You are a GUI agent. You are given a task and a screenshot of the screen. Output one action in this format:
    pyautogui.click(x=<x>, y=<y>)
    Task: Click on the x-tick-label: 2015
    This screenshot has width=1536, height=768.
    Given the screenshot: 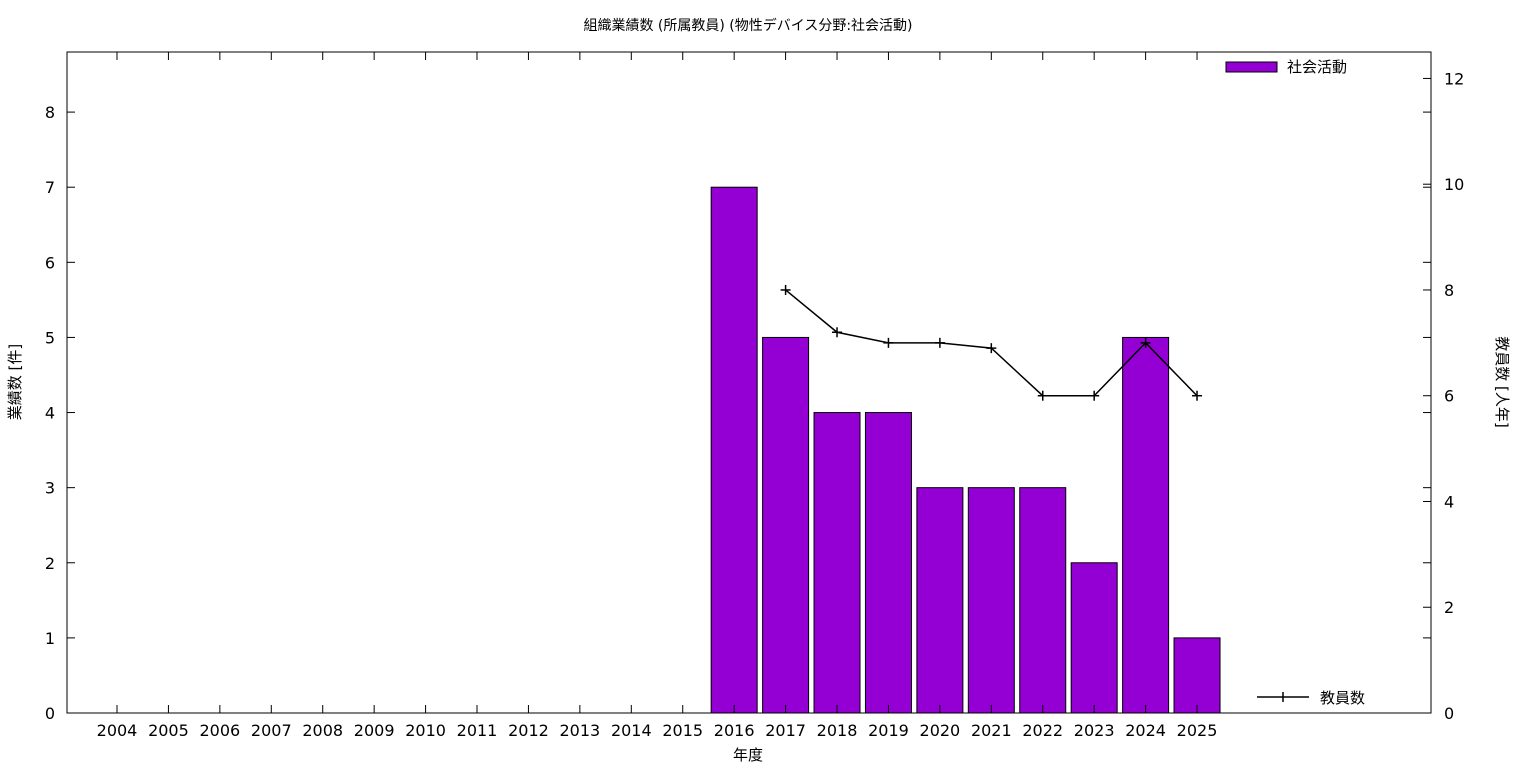 What is the action you would take?
    pyautogui.click(x=682, y=730)
    